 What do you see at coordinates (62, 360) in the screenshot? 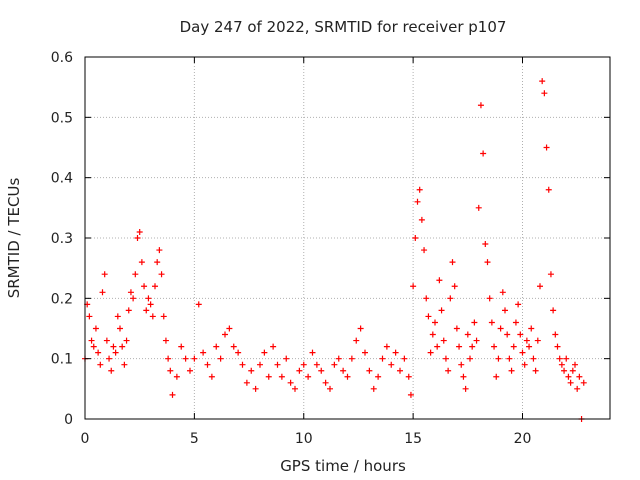
I see `y-tick-label: 0.1` at bounding box center [62, 360].